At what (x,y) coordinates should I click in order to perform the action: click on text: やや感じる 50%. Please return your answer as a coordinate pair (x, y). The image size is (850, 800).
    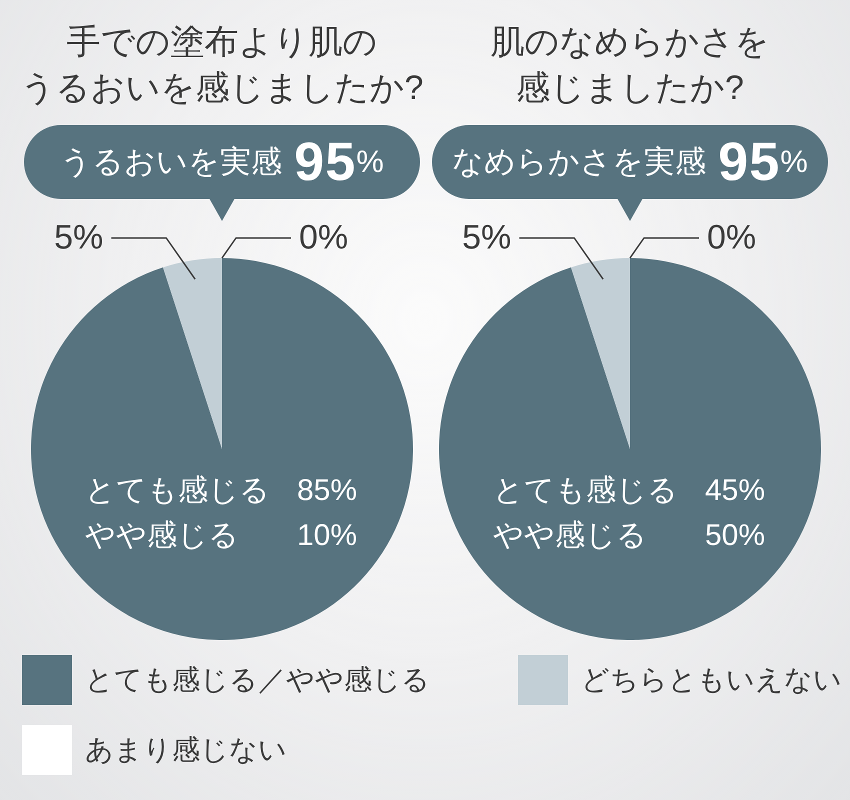
    Looking at the image, I should click on (629, 535).